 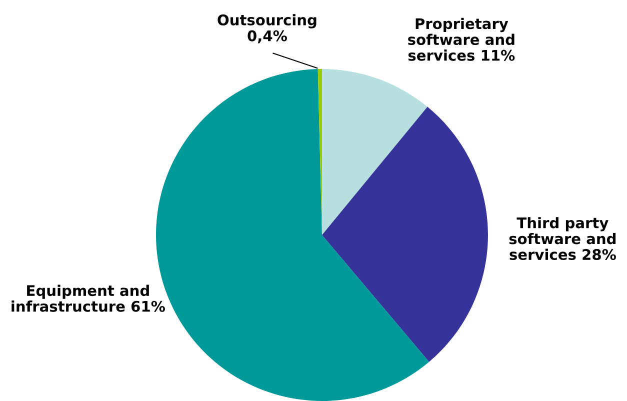 I want to click on pie-slice, so click(x=375, y=151).